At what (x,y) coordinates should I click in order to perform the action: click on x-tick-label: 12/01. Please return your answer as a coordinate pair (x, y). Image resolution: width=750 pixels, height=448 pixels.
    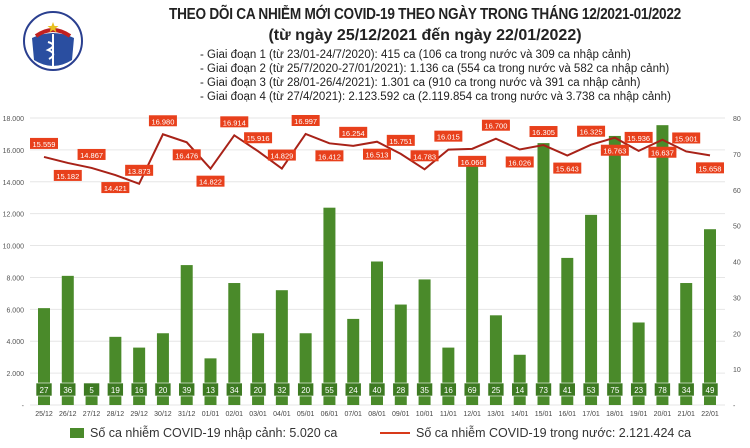
    Looking at the image, I should click on (472, 414).